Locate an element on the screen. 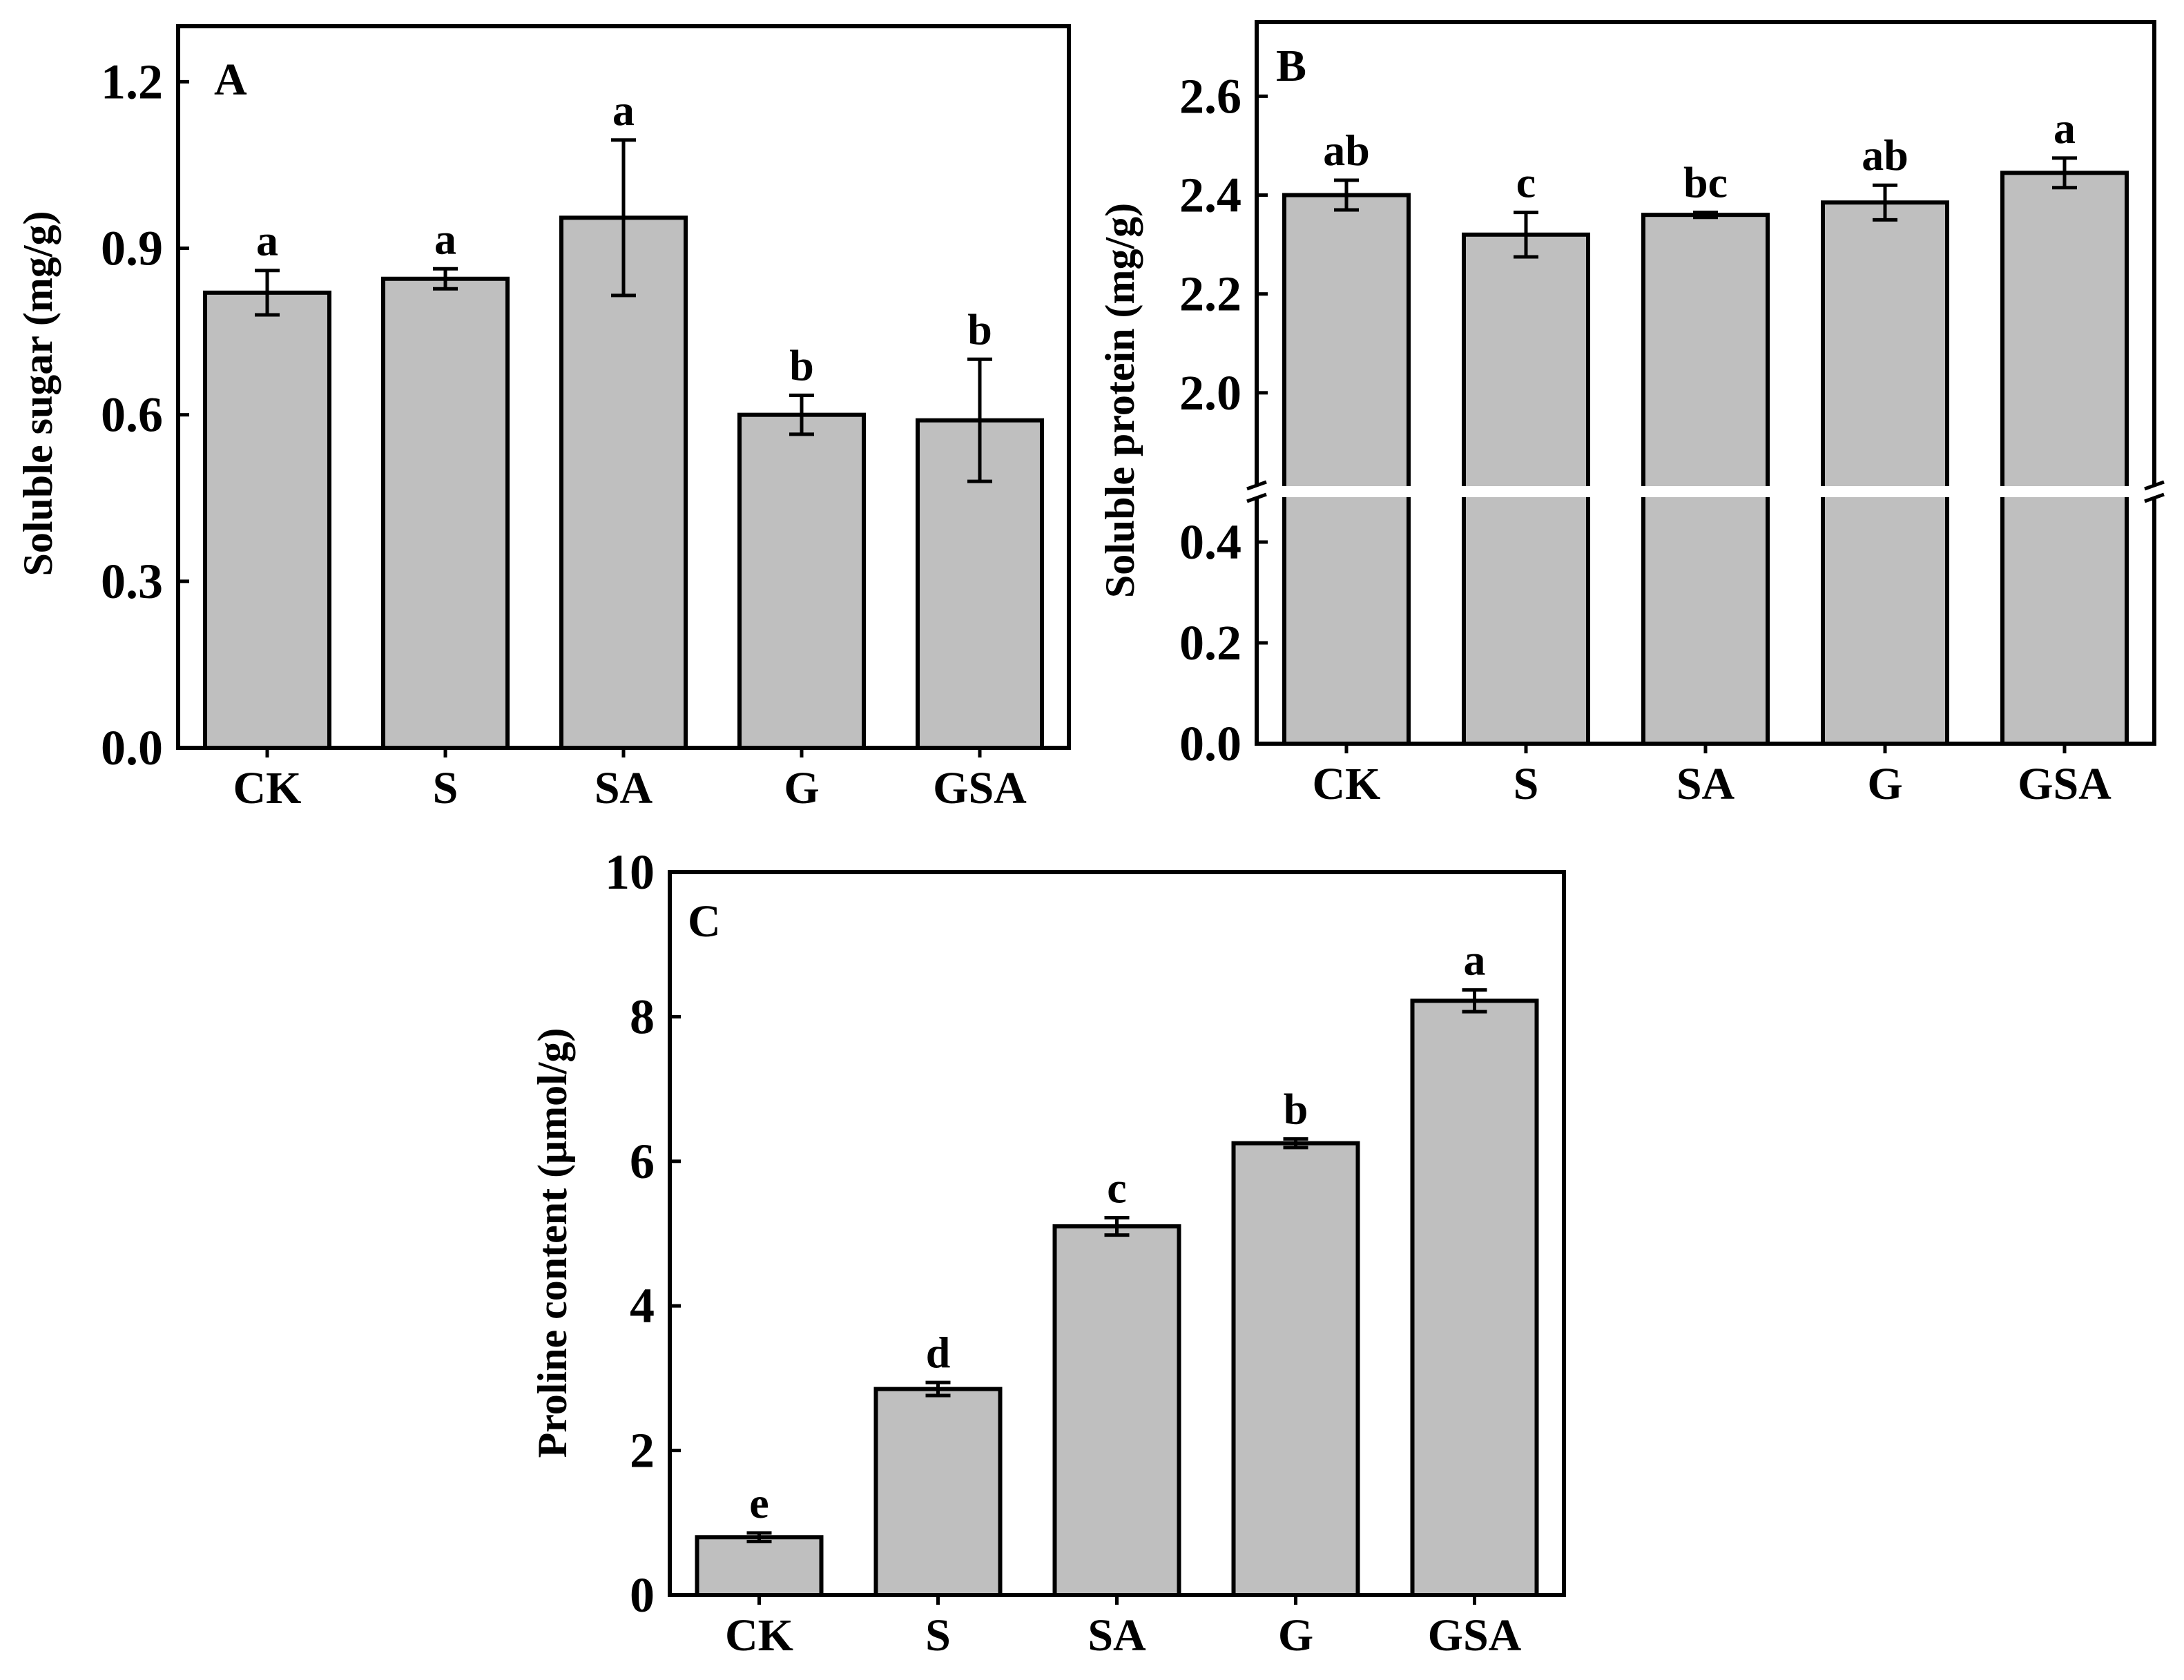 Image resolution: width=2184 pixels, height=1680 pixels. significance-label-s: c is located at coordinates (1526, 182).